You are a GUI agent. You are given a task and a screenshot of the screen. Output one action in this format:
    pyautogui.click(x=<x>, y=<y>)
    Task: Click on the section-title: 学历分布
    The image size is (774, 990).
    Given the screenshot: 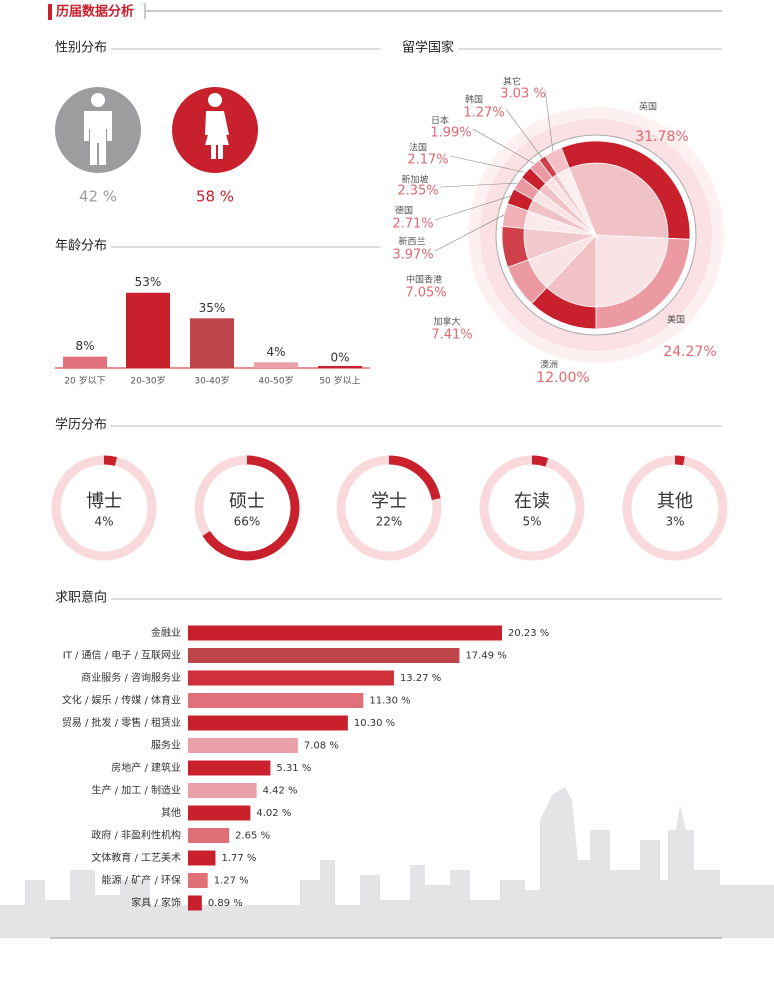 What is the action you would take?
    pyautogui.click(x=81, y=425)
    